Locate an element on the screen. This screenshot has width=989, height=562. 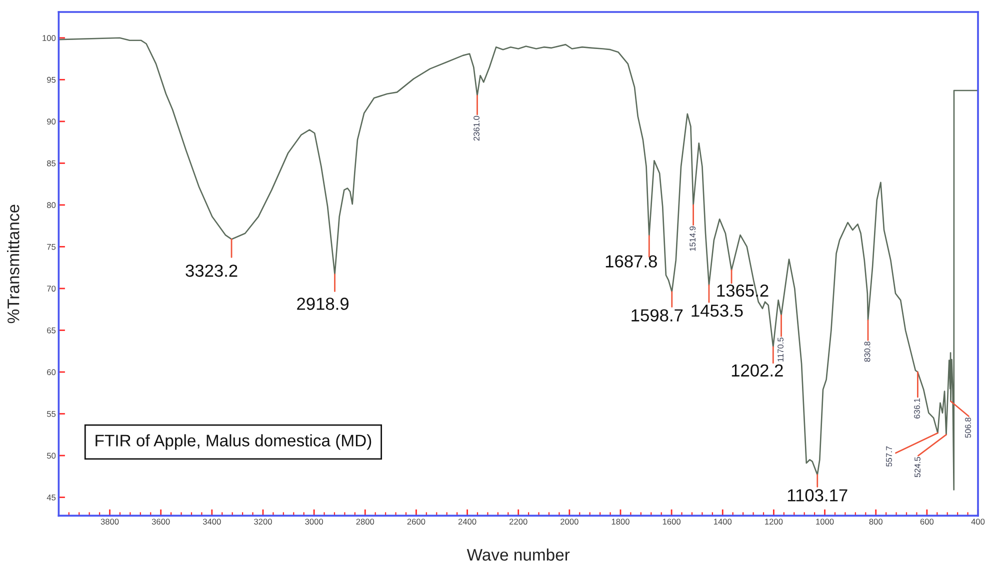
x-tick-label: 800 is located at coordinates (875, 521).